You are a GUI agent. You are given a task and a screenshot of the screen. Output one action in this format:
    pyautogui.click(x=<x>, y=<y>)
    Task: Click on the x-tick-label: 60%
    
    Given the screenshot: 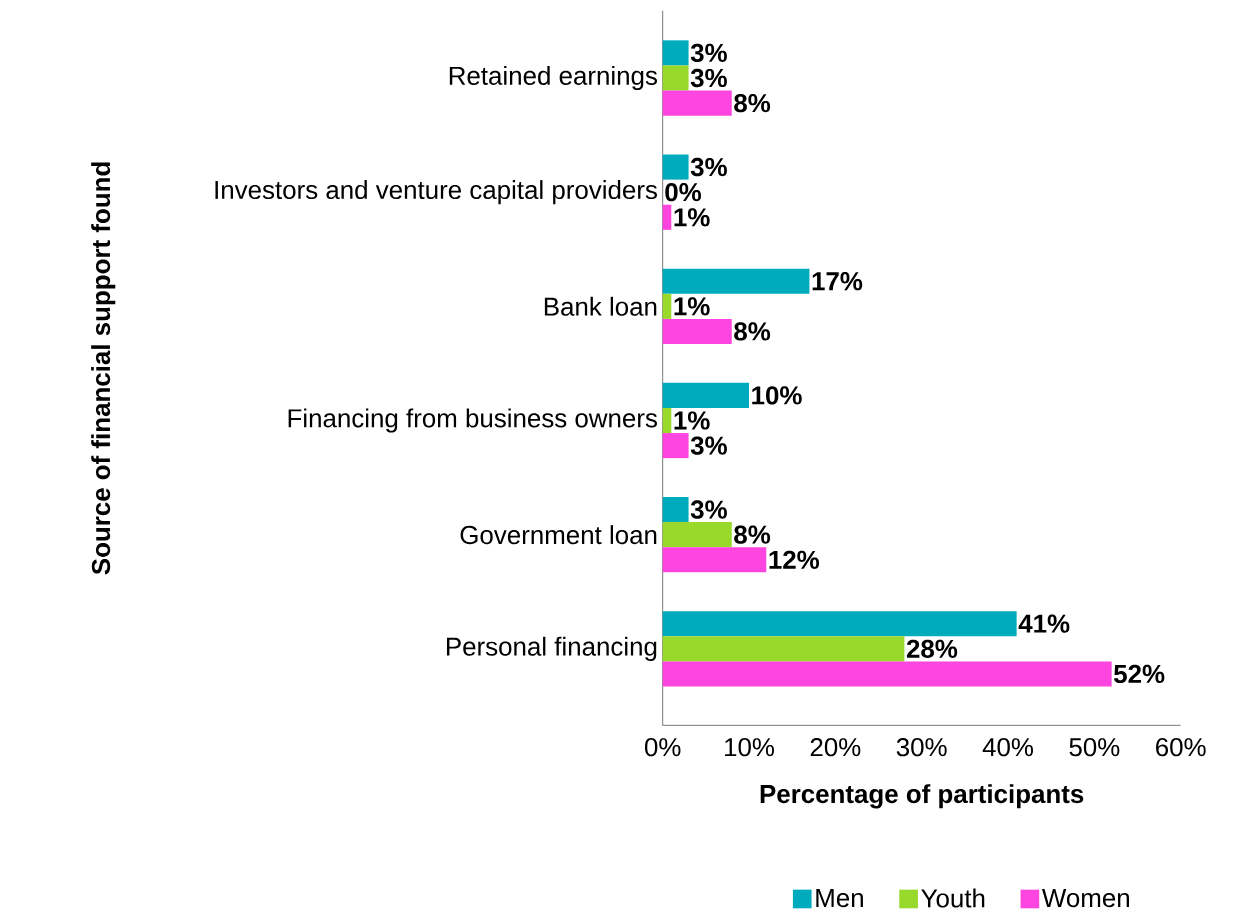 What is the action you would take?
    pyautogui.click(x=1181, y=747)
    